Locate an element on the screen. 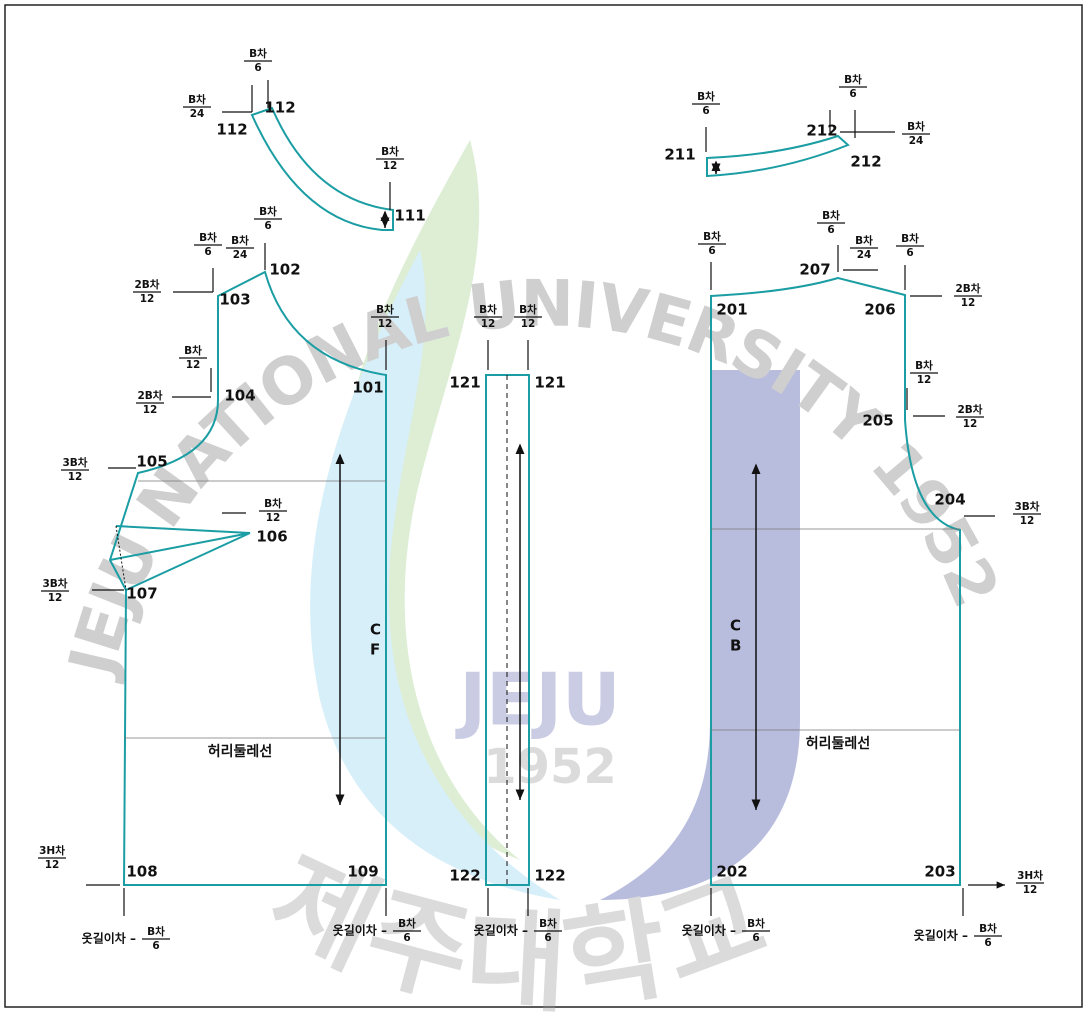 The width and height of the screenshot is (1087, 1012). cb-label: B is located at coordinates (735, 646).